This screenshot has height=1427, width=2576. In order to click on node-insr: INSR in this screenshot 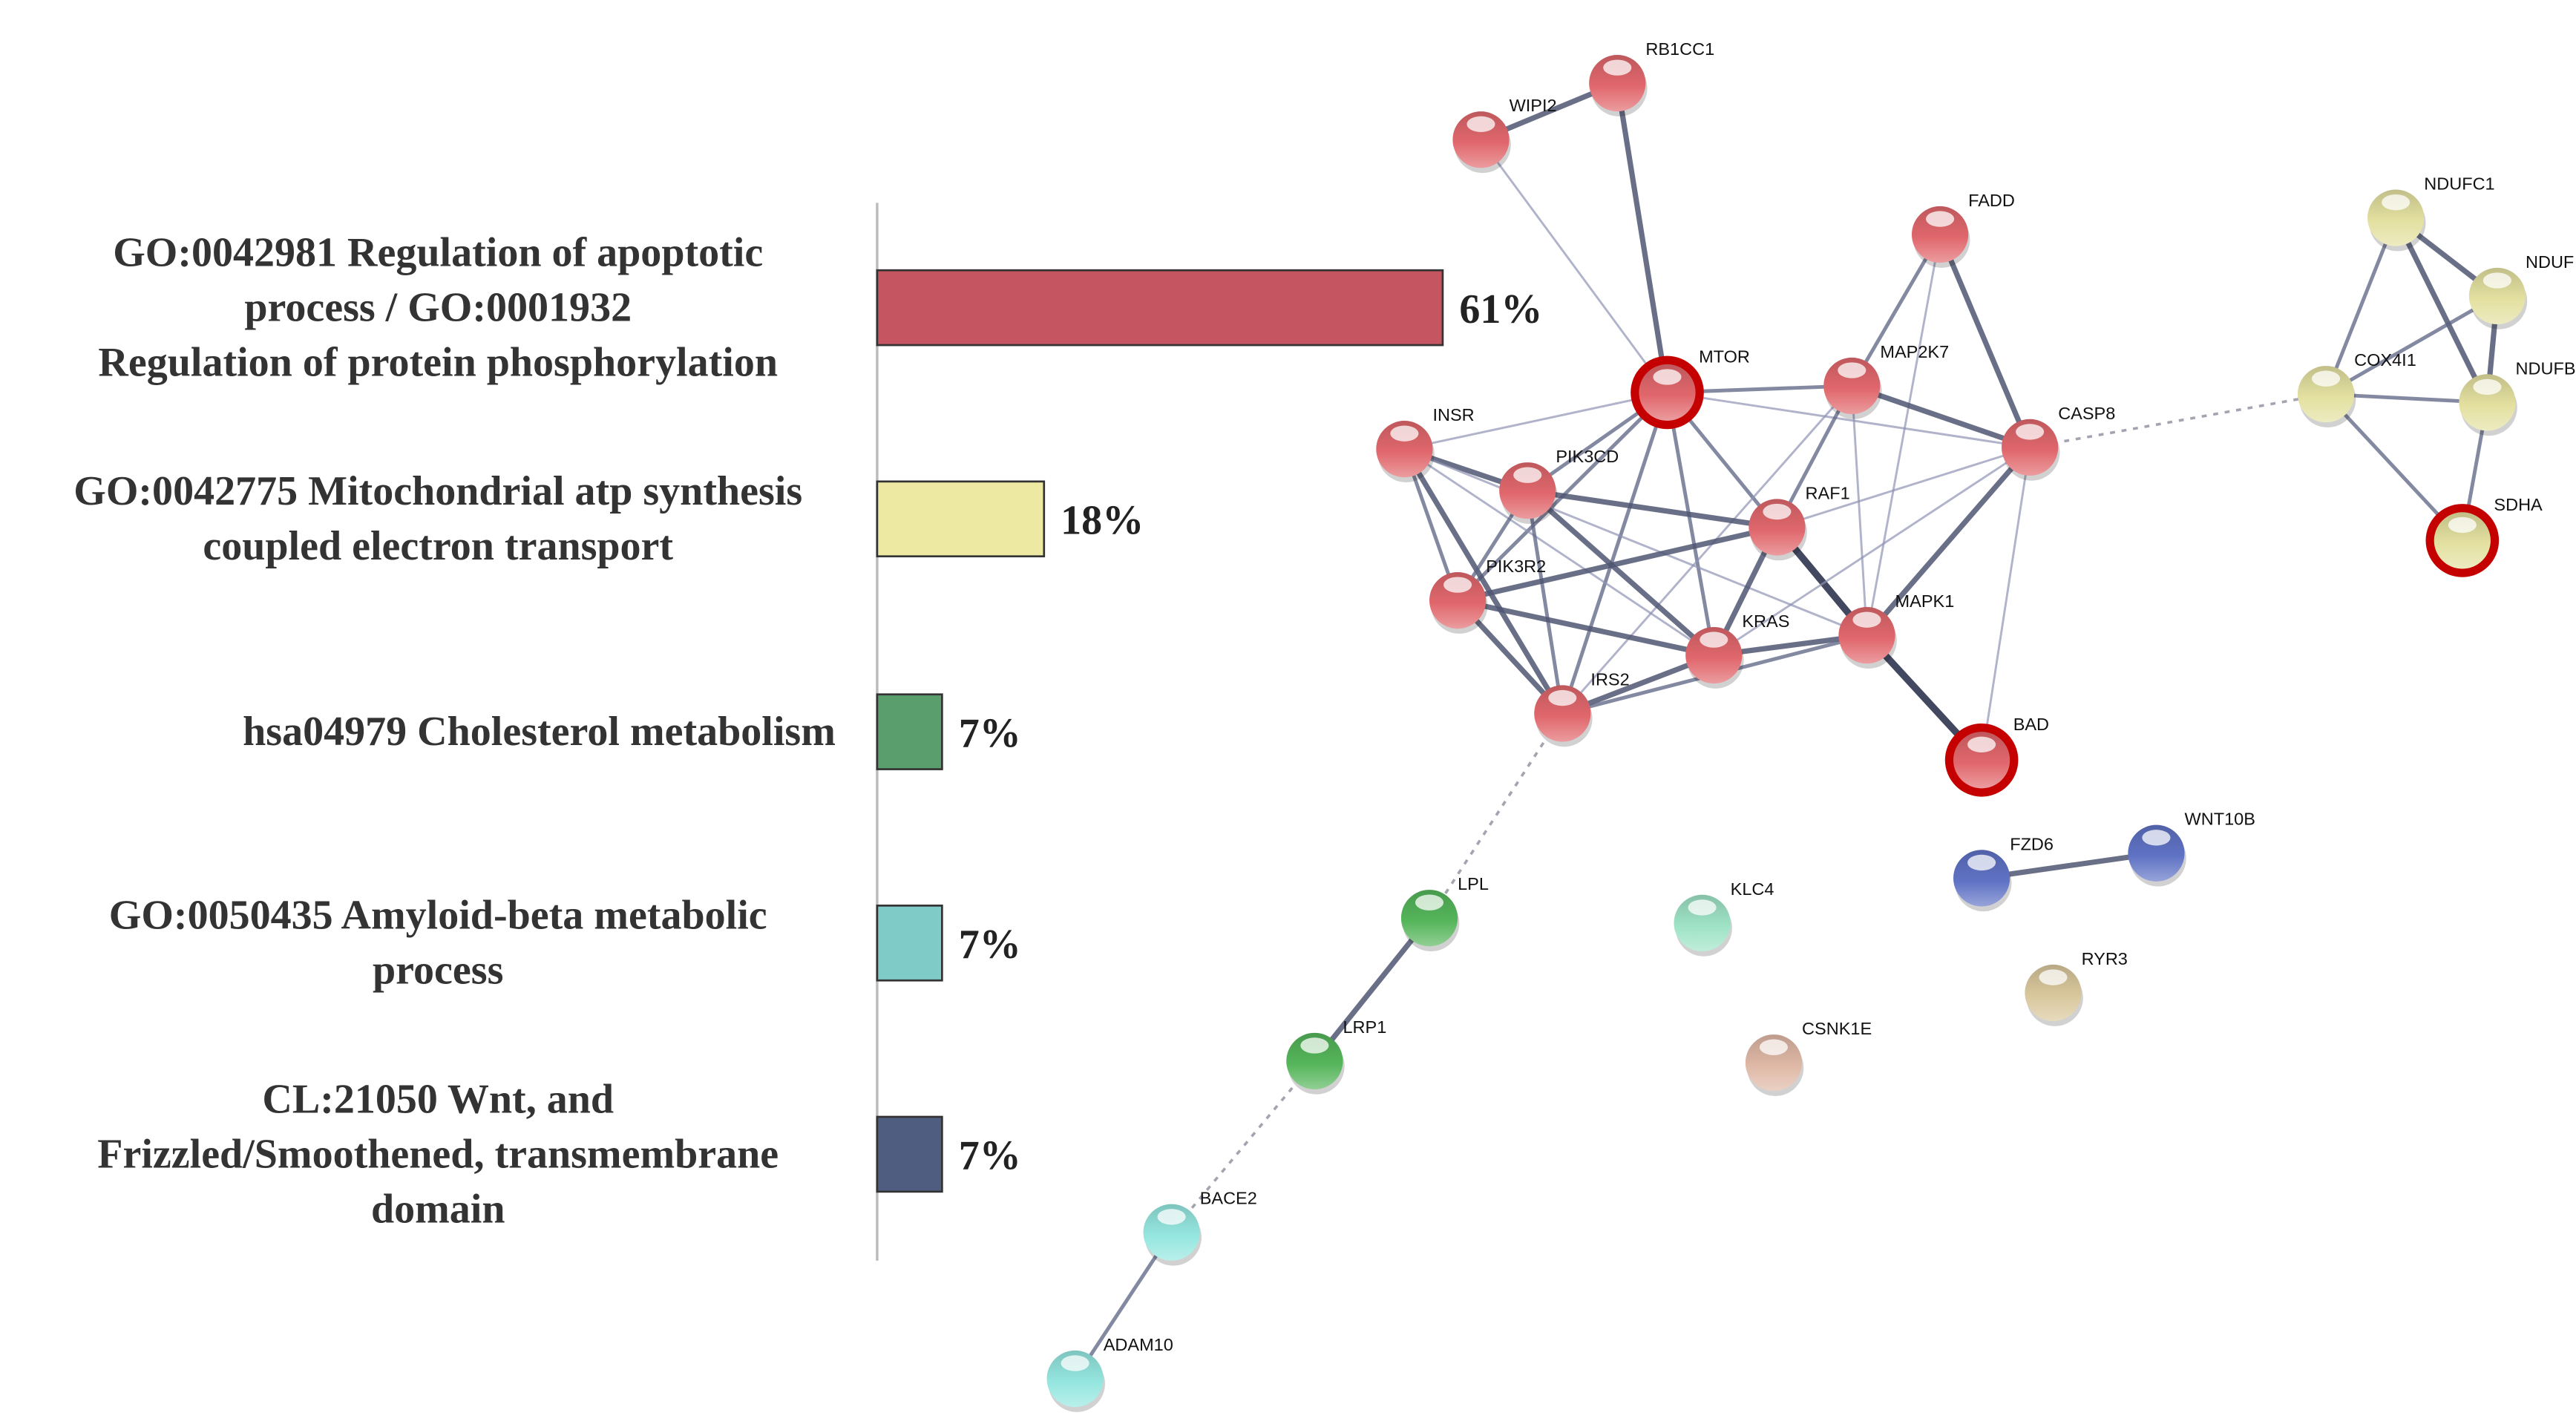, I will do `click(1425, 443)`.